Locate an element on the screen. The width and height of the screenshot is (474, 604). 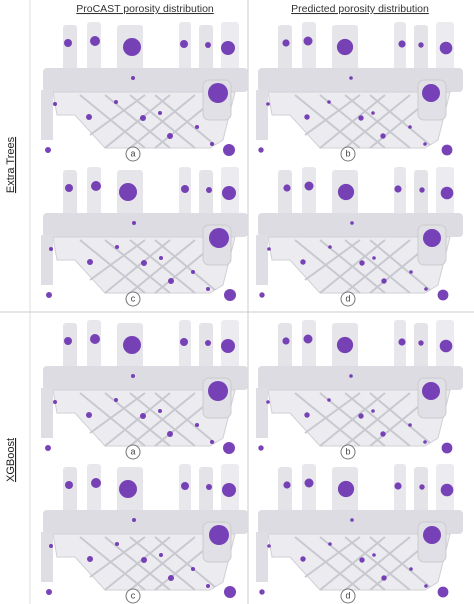
panel-label: d is located at coordinates (347, 595).